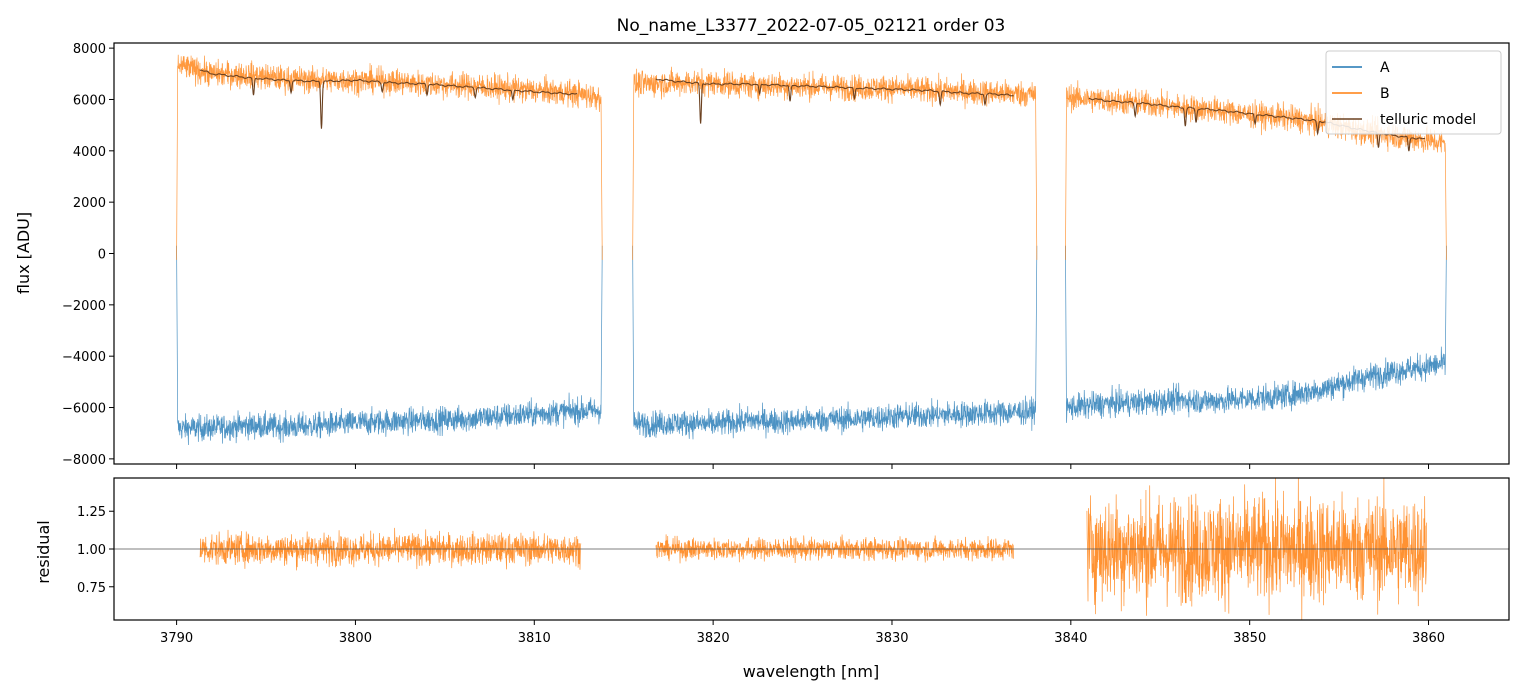 The image size is (1523, 696). Describe the element at coordinates (1428, 120) in the screenshot. I see `legend-label-telluric: telluric model` at that location.